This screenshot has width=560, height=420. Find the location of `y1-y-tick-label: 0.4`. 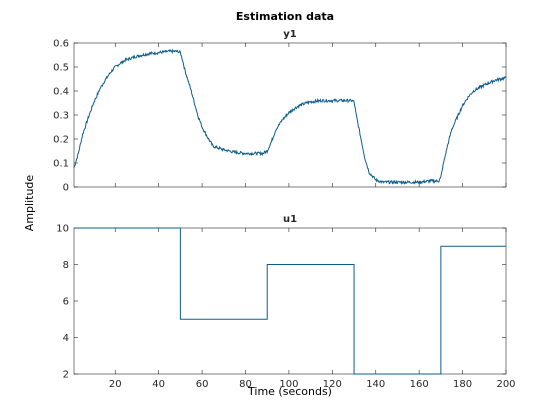

y1-y-tick-label: 0.4 is located at coordinates (61, 92).